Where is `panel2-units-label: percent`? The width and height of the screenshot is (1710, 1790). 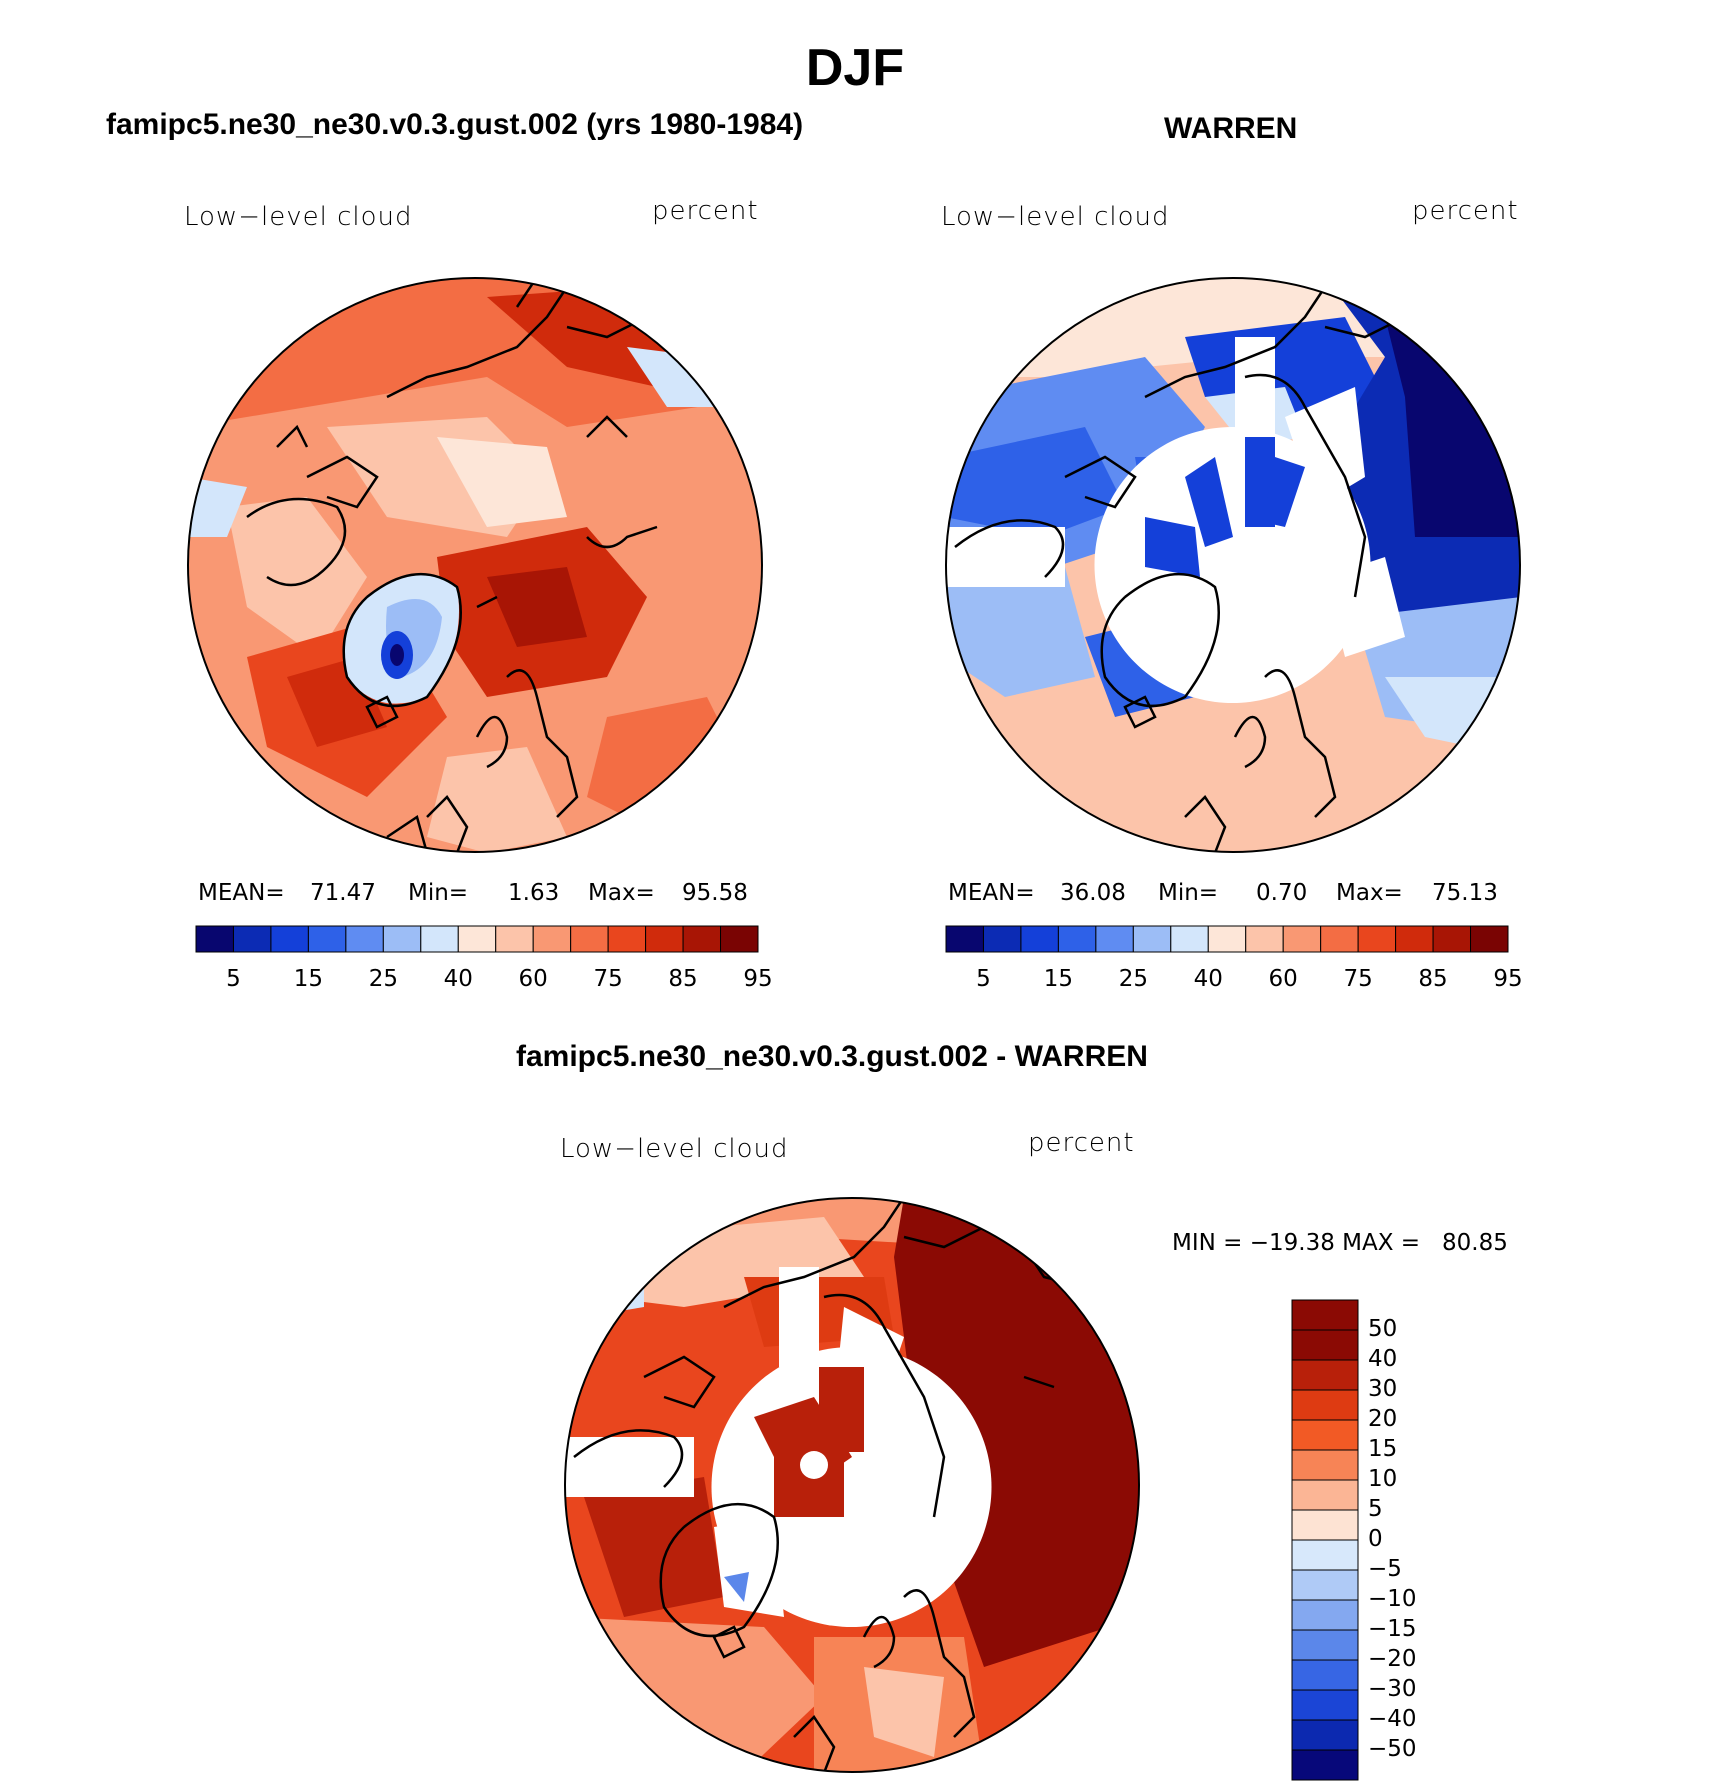 panel2-units-label: percent is located at coordinates (1465, 211).